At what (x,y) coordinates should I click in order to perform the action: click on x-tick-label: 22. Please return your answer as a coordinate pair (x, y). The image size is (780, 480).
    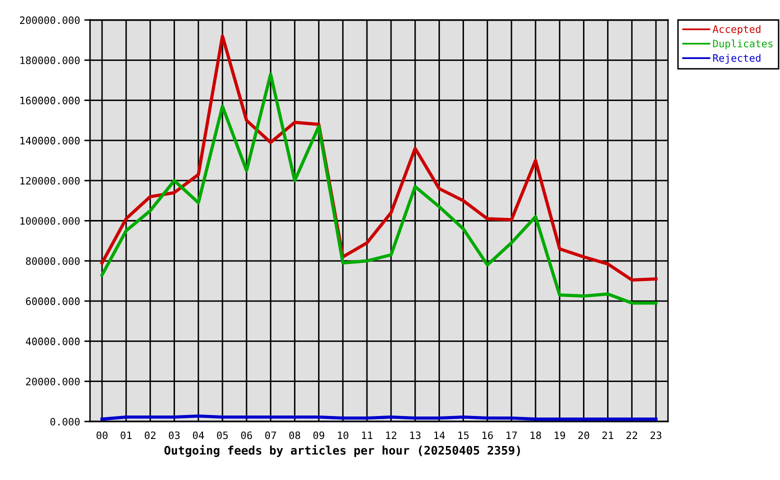
    Looking at the image, I should click on (632, 435).